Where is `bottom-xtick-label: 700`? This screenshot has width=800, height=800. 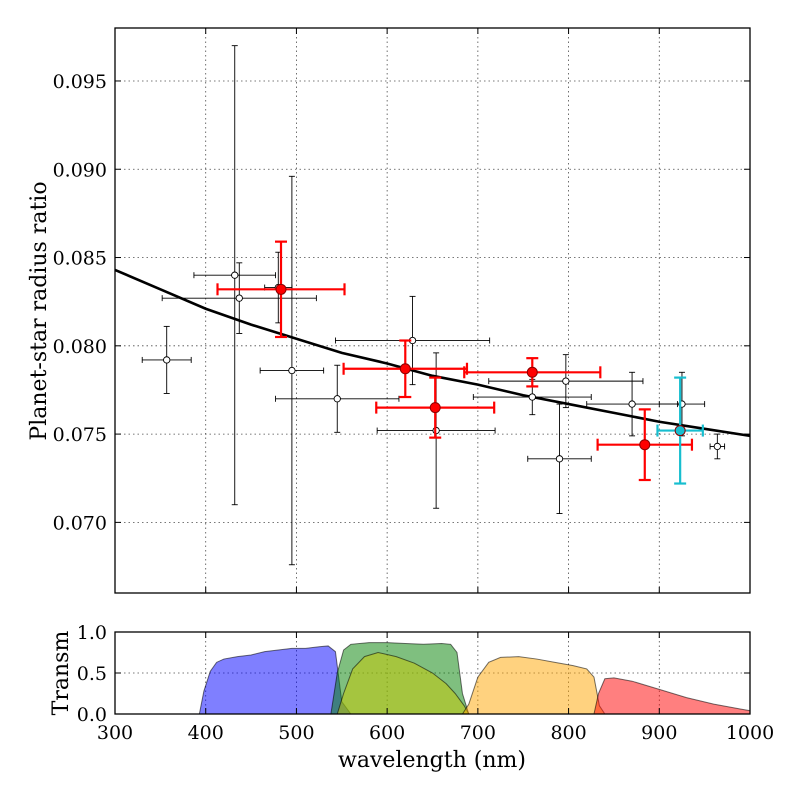 bottom-xtick-label: 700 is located at coordinates (478, 733).